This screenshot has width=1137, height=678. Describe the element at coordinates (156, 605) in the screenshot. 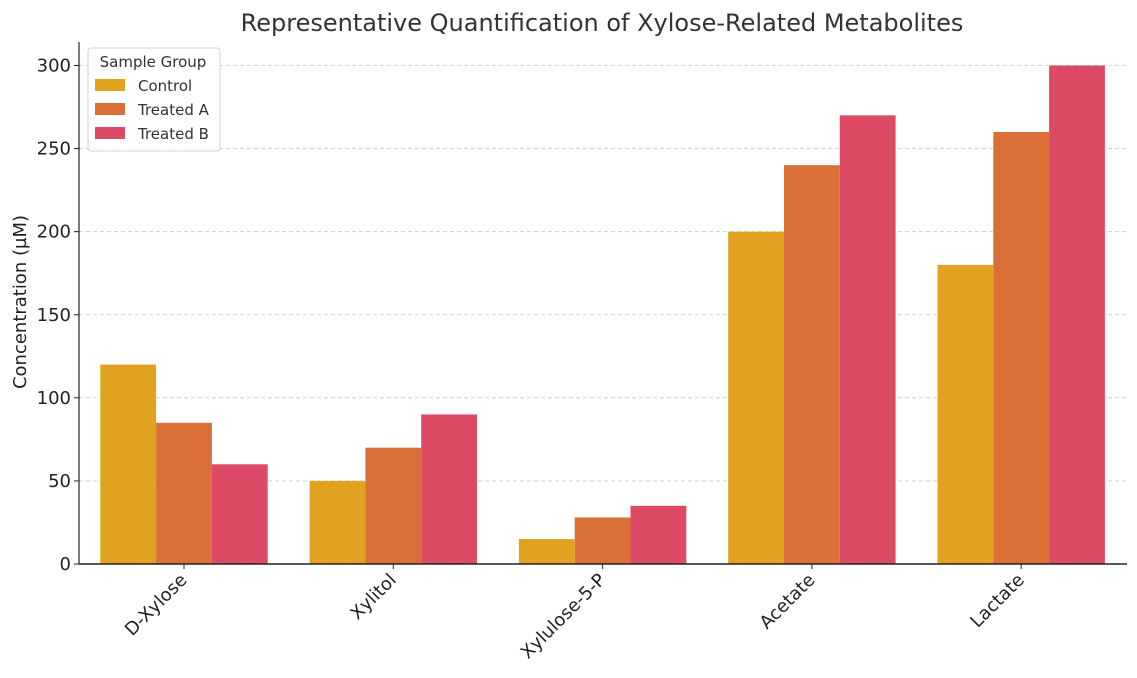

I see `x-tick-label: D-Xylose` at that location.